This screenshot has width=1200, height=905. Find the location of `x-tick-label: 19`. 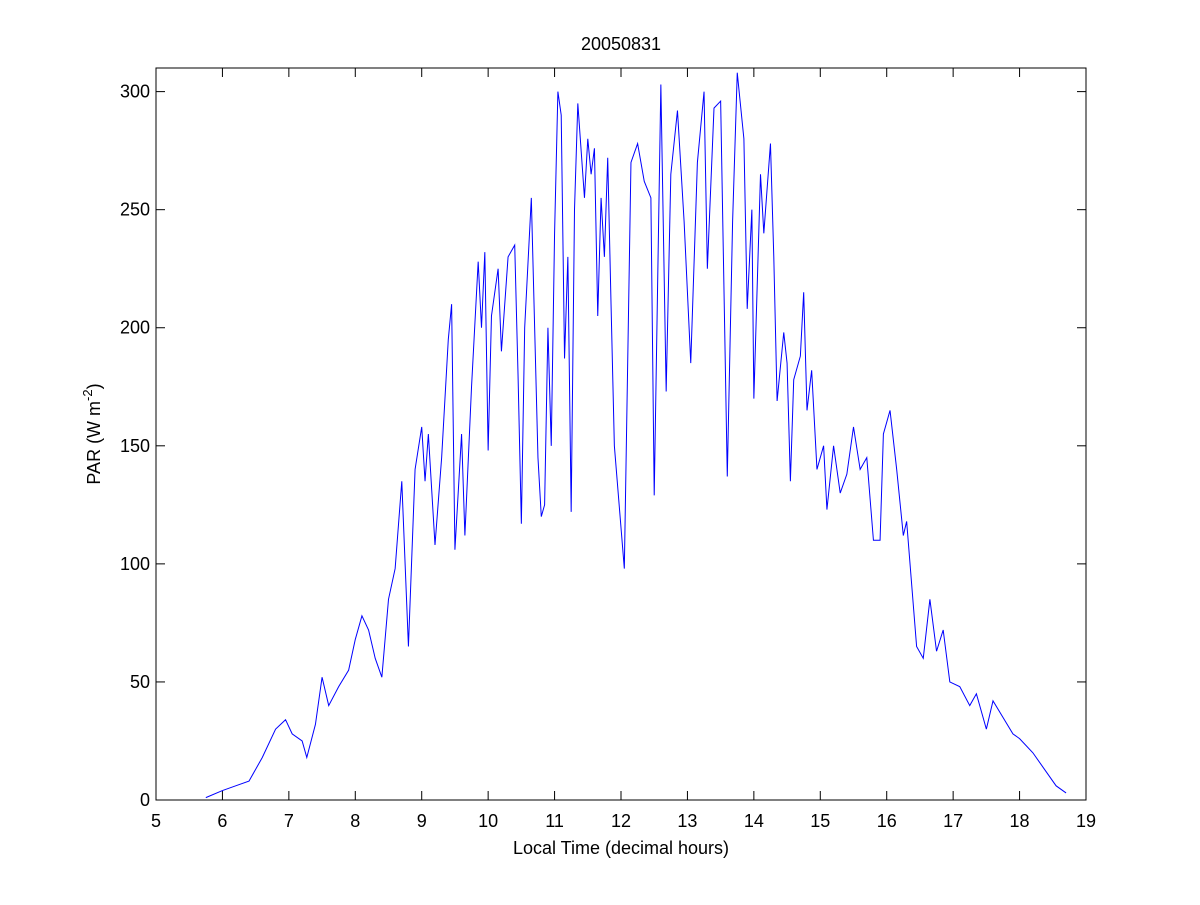

x-tick-label: 19 is located at coordinates (1086, 821).